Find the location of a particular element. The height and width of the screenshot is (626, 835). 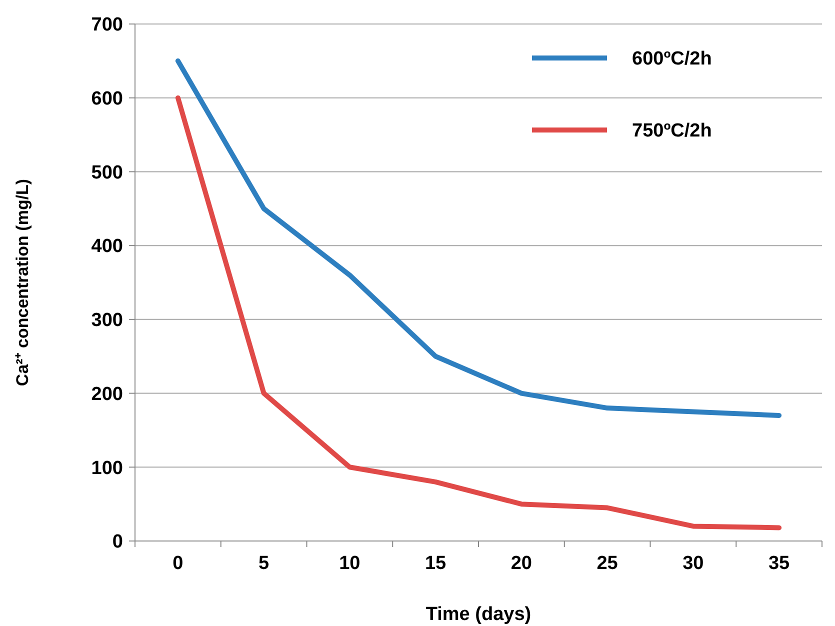

y-tick-label: 0 is located at coordinates (117, 542).